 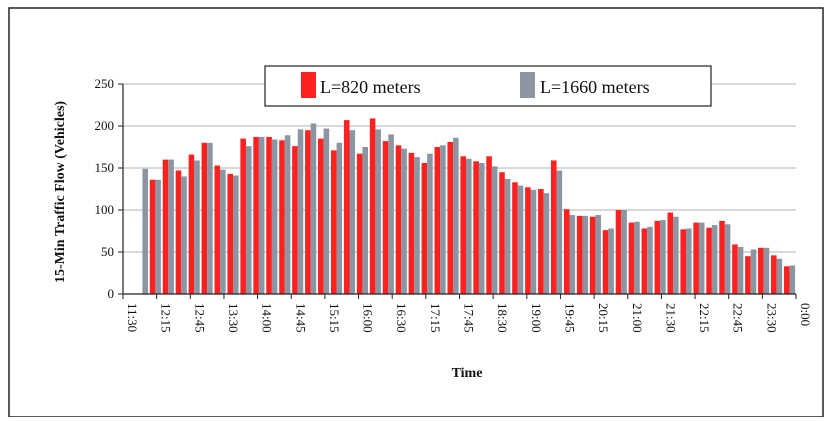 I want to click on x-tick-label: 14:00, so click(x=267, y=318).